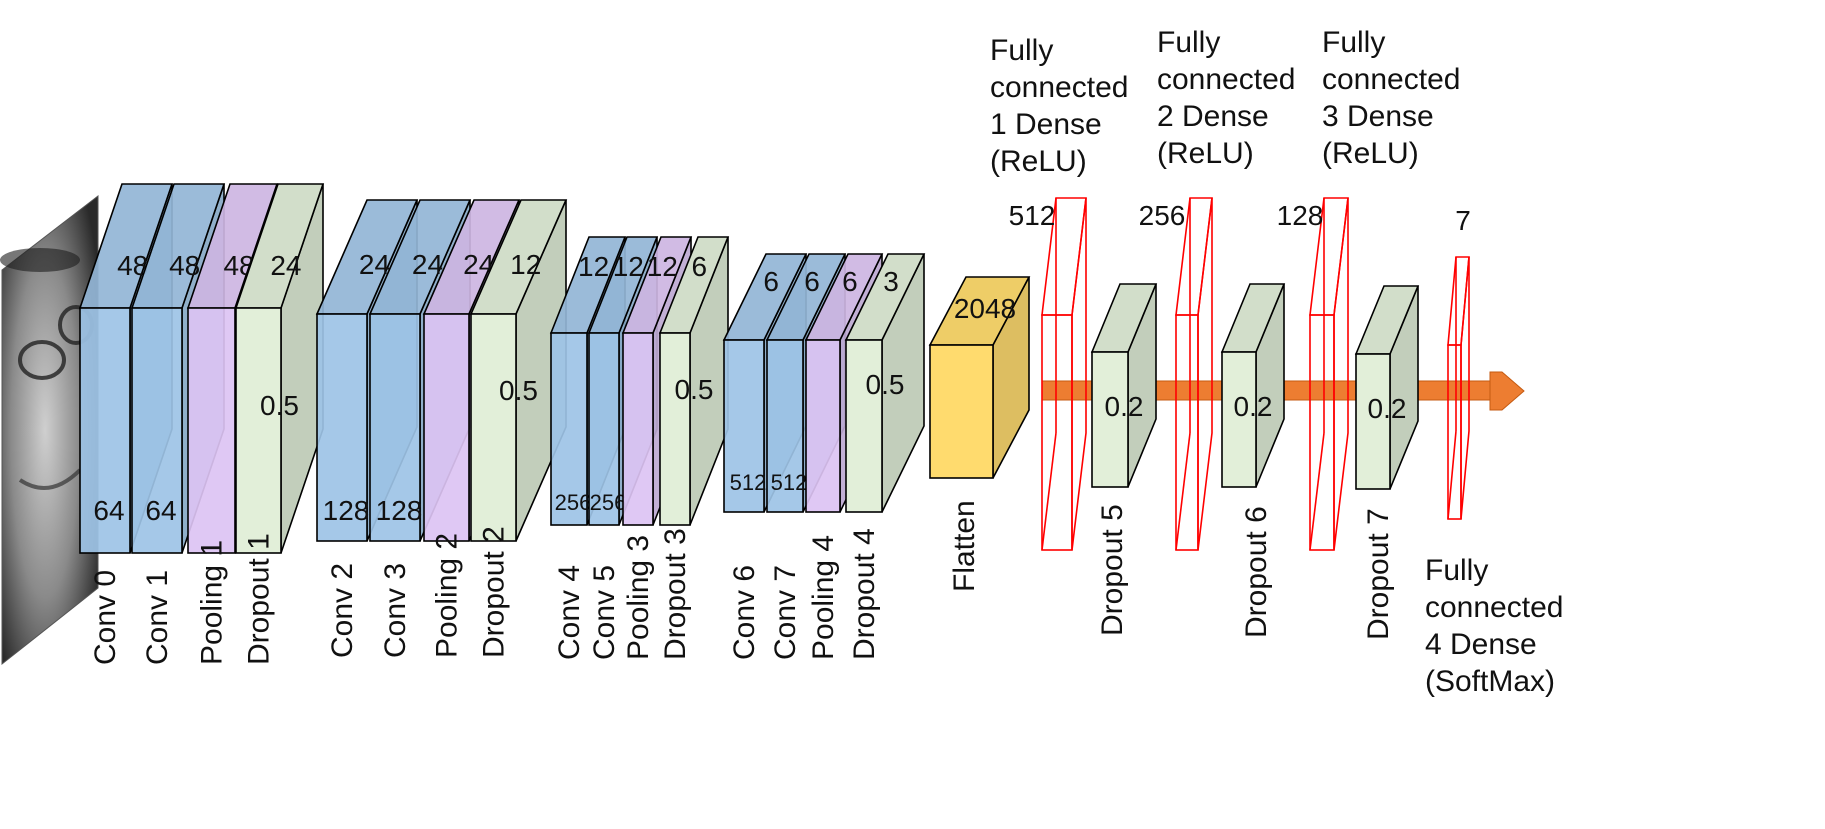 Image resolution: width=1825 pixels, height=829 pixels. What do you see at coordinates (1253, 406) in the screenshot?
I see `dense-dropout-rate-2: 0.2` at bounding box center [1253, 406].